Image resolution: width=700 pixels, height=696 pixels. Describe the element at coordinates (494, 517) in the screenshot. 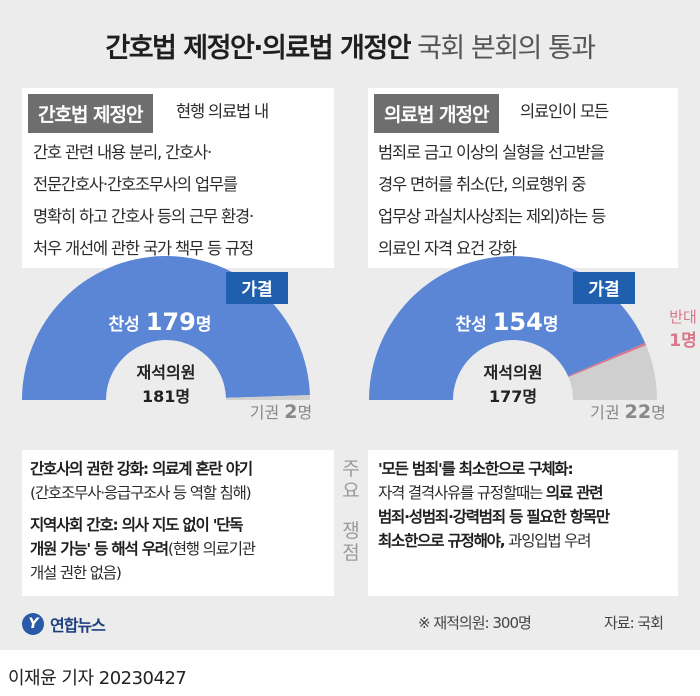

I see `right-issue-1-cont: 범죄·성범죄·강력범죄 등 필요한 항목만` at that location.